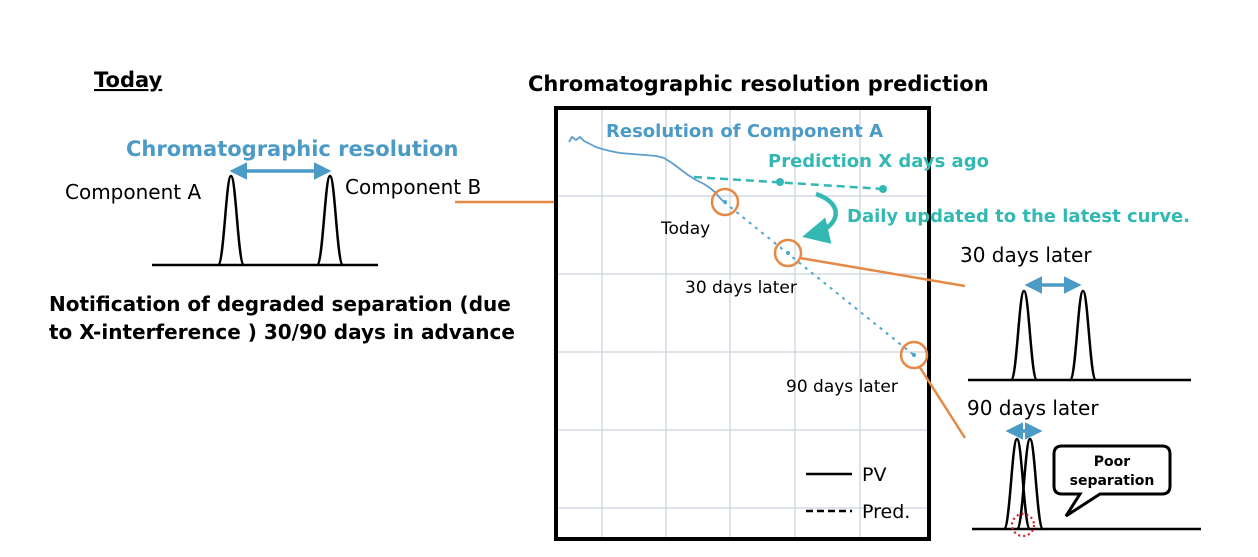 The height and width of the screenshot is (557, 1258). What do you see at coordinates (1023, 525) in the screenshot?
I see `dotted-circle-icon` at bounding box center [1023, 525].